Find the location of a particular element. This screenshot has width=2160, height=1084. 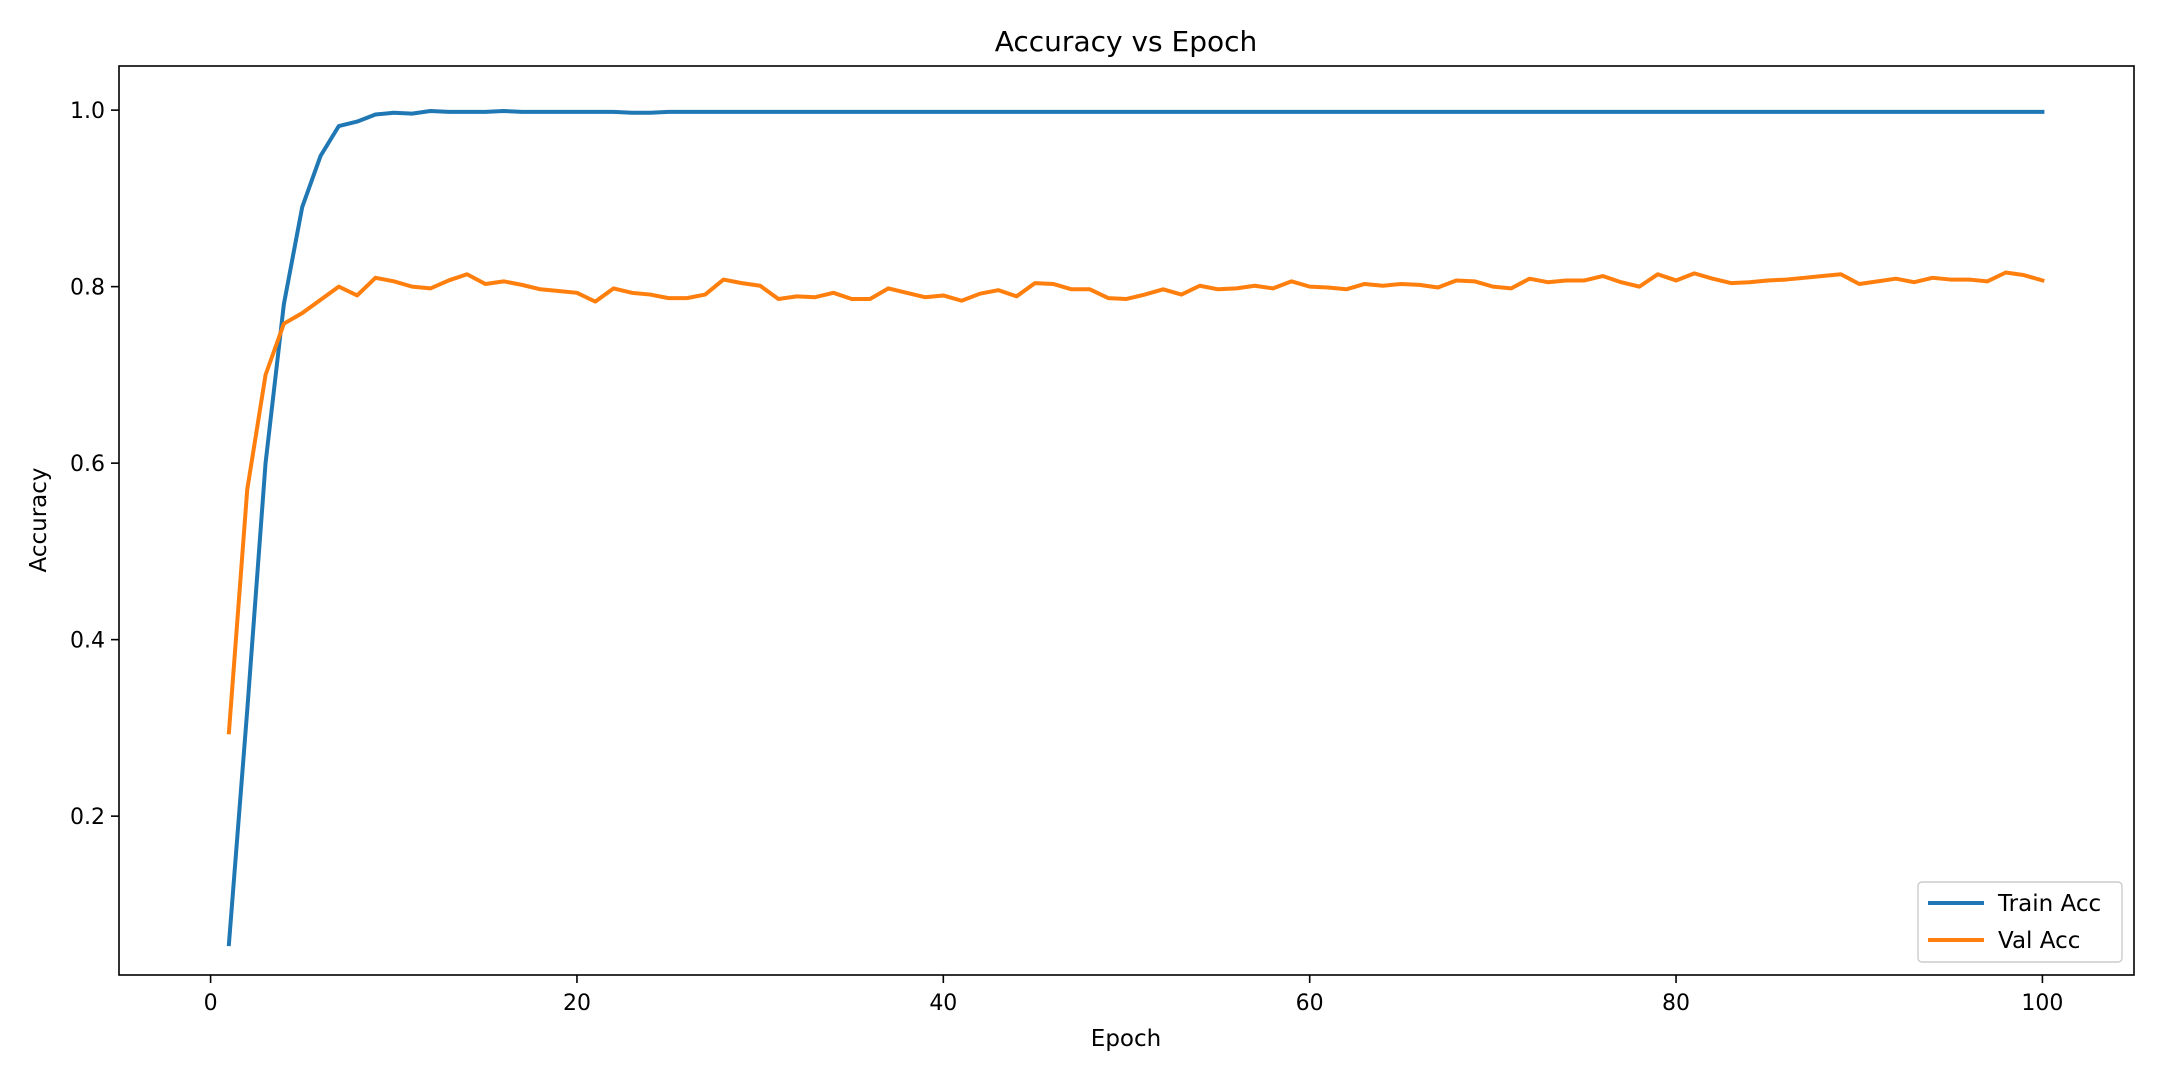

y-tick-label: 0.4 is located at coordinates (87, 641).